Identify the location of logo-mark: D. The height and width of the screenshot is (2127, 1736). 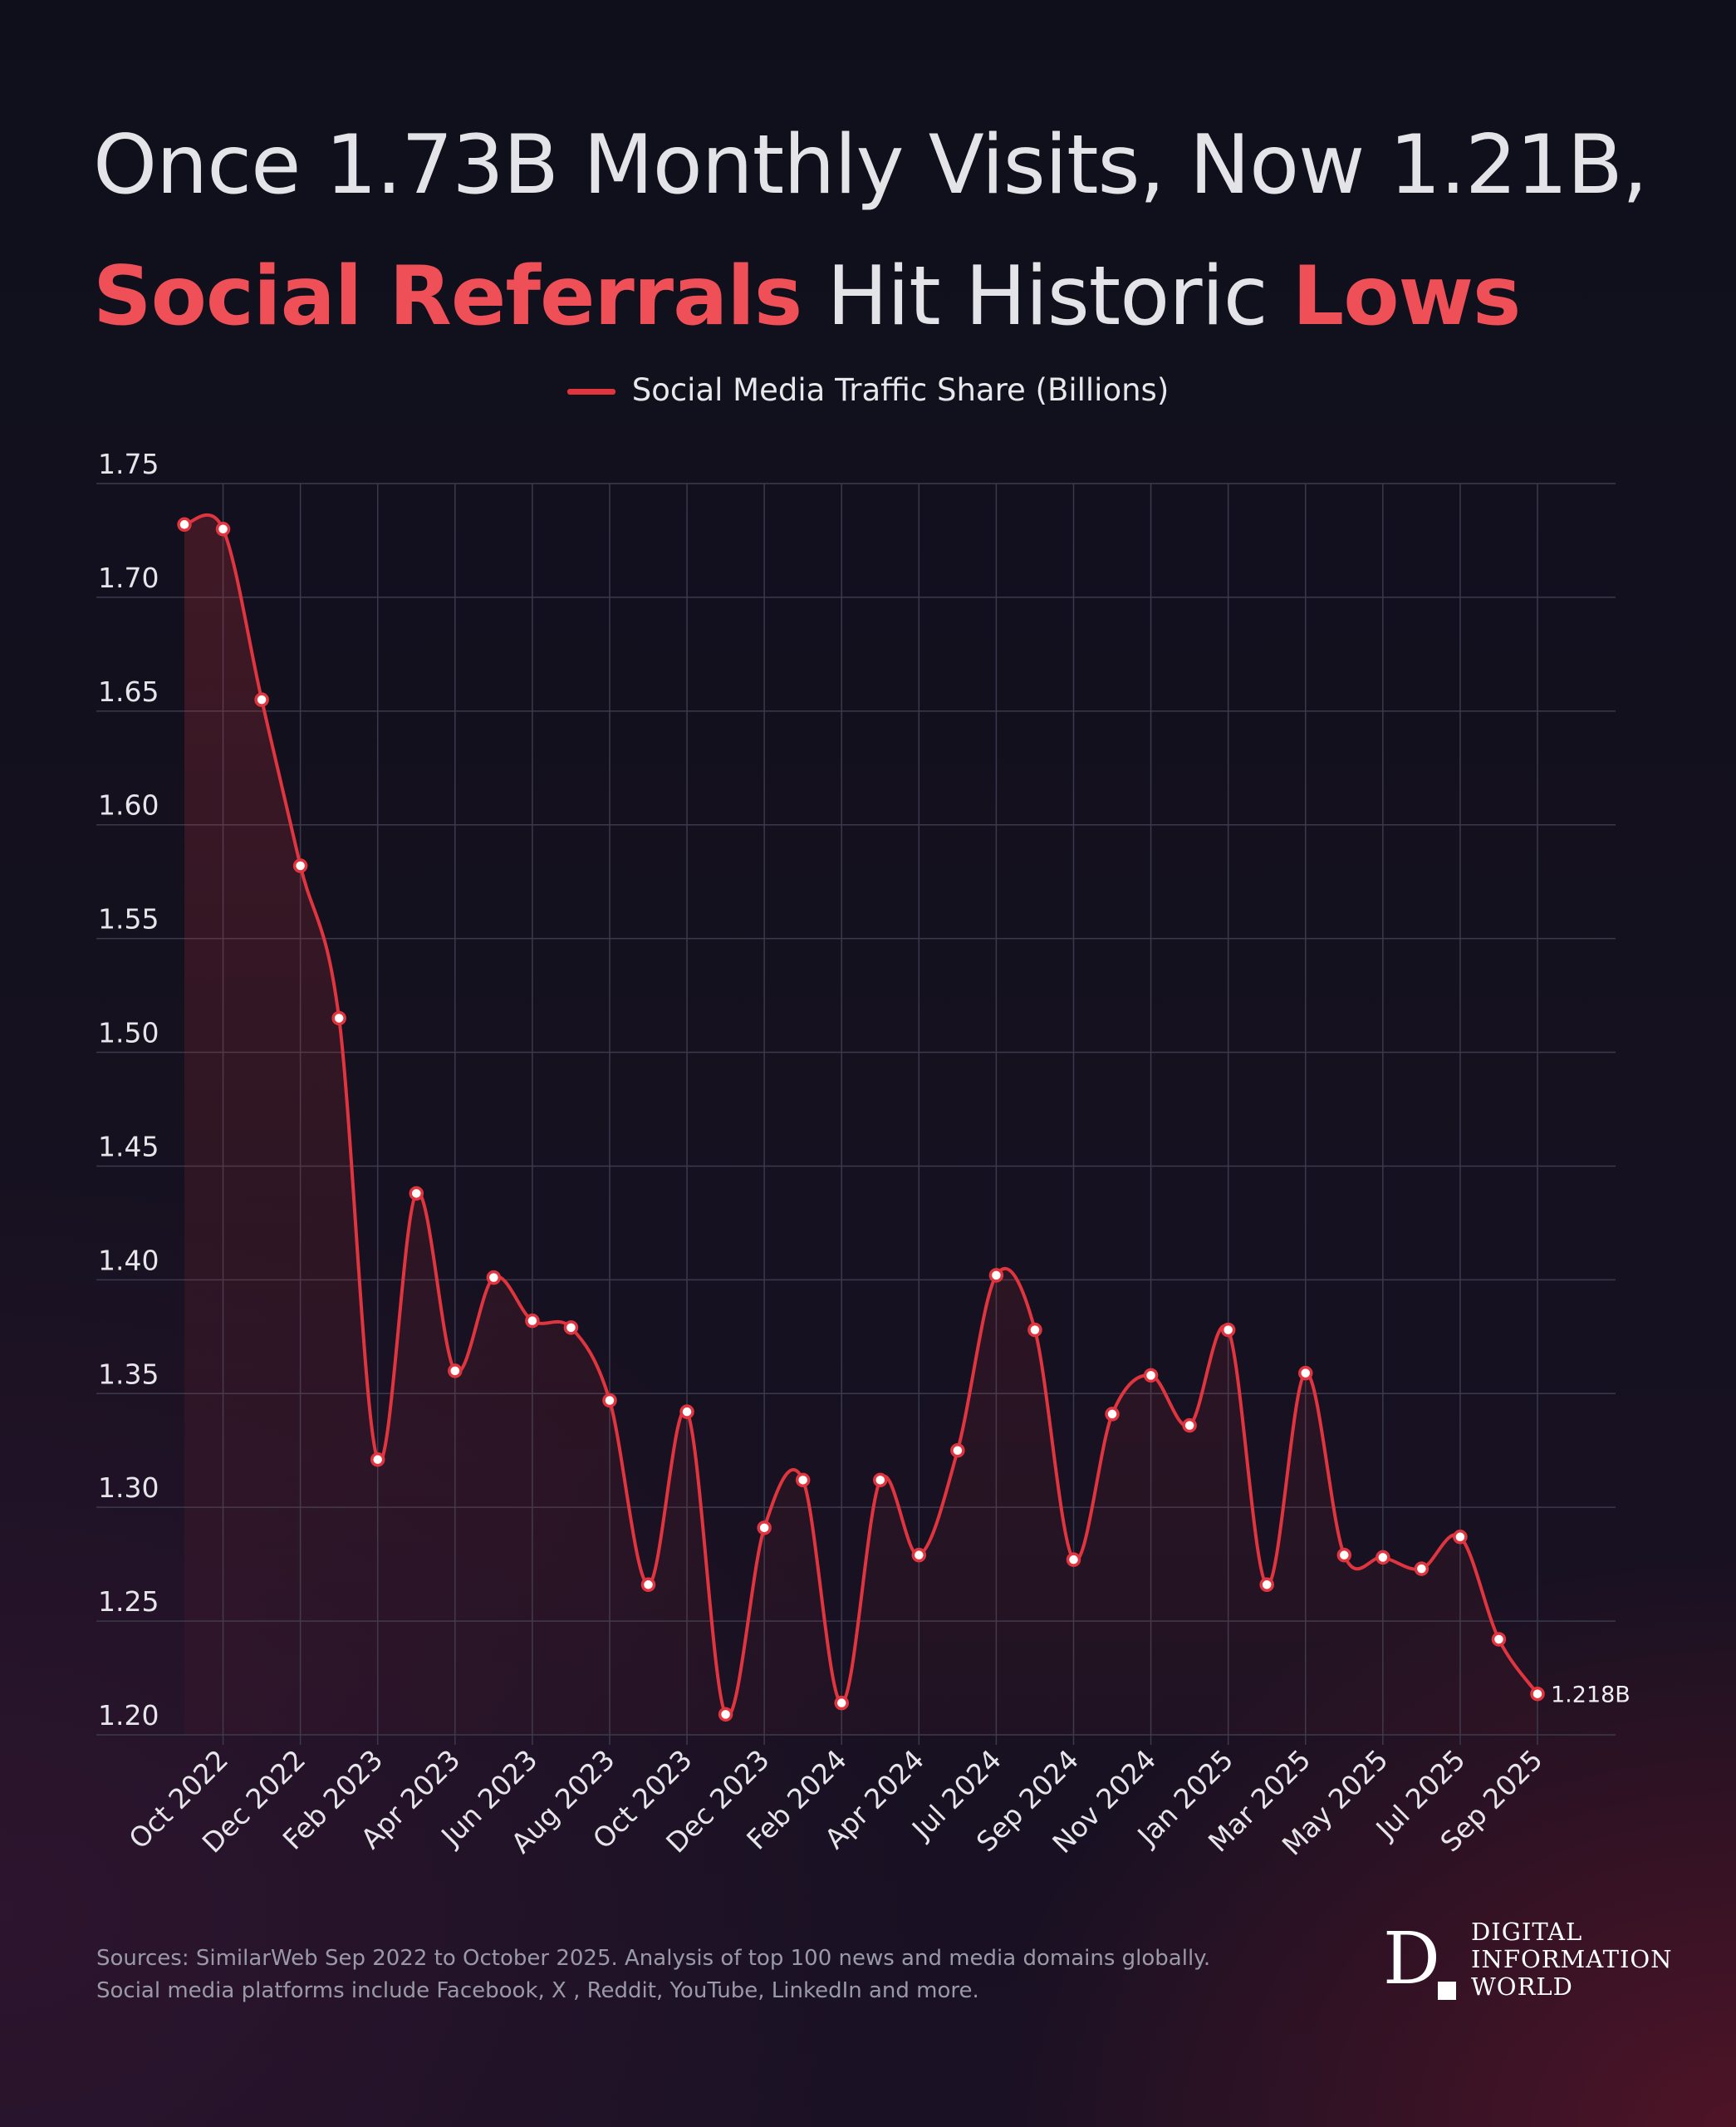
(1411, 1959).